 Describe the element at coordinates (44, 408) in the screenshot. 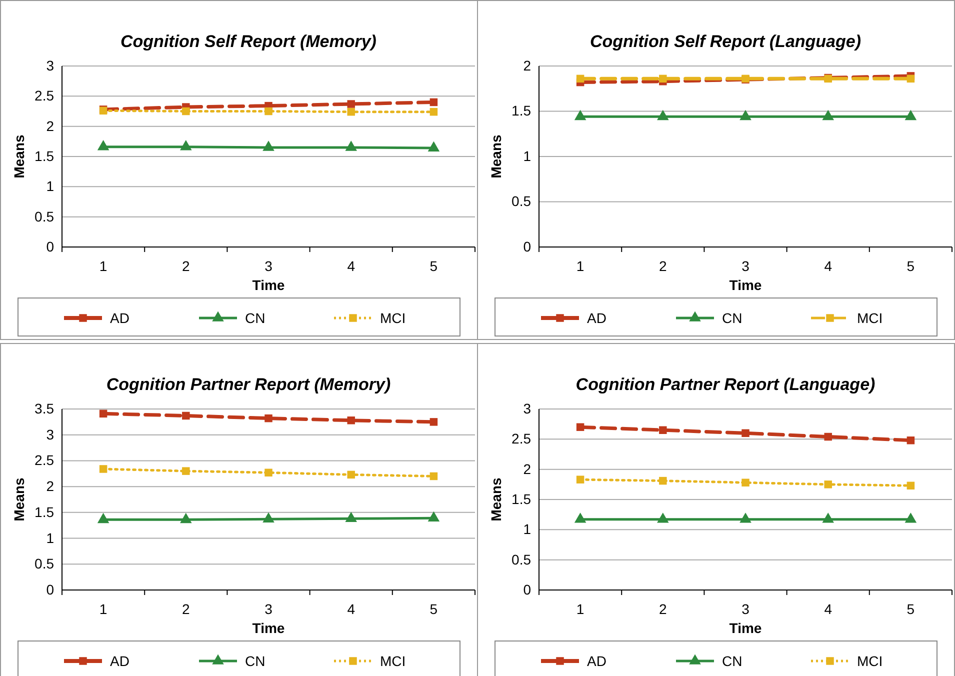

I see `y-tick-label: 3.5` at that location.